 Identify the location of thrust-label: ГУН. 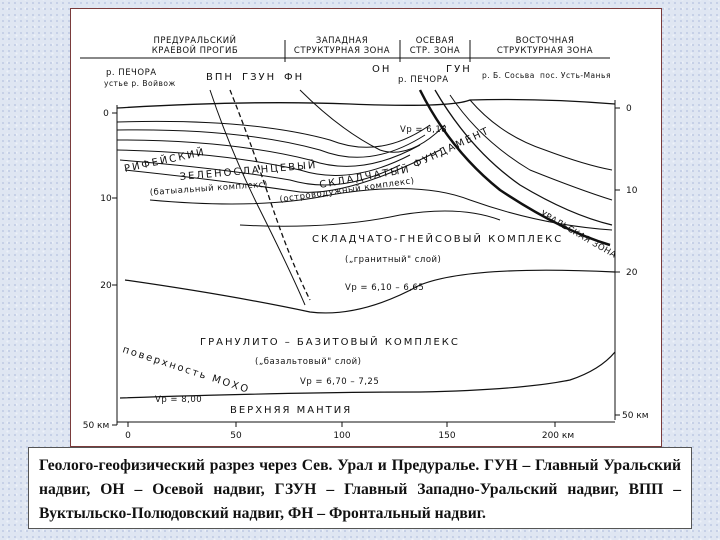
(459, 69).